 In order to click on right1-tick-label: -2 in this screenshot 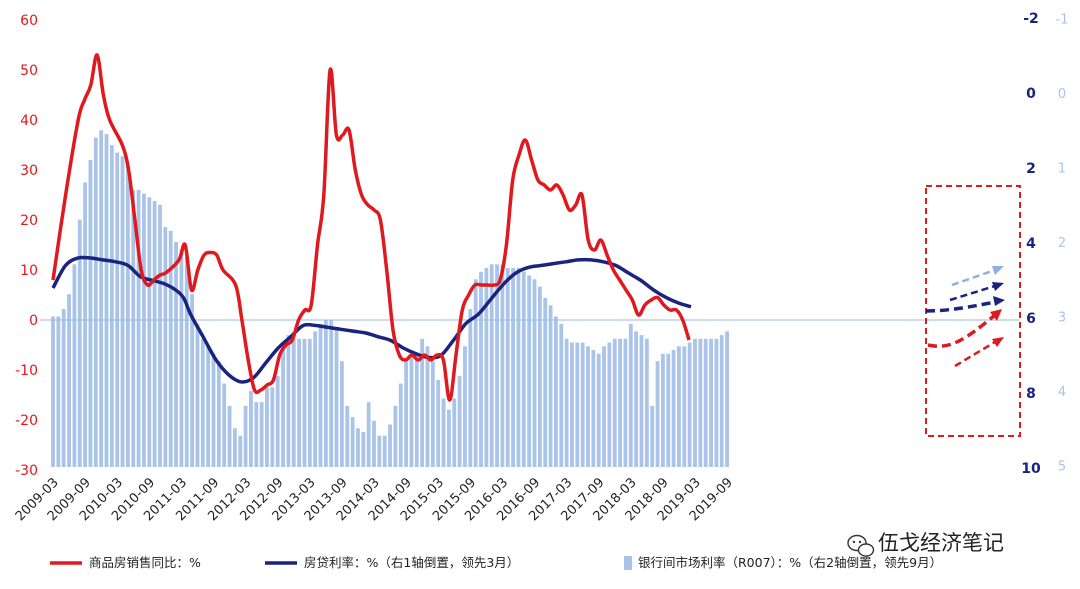, I will do `click(1031, 19)`.